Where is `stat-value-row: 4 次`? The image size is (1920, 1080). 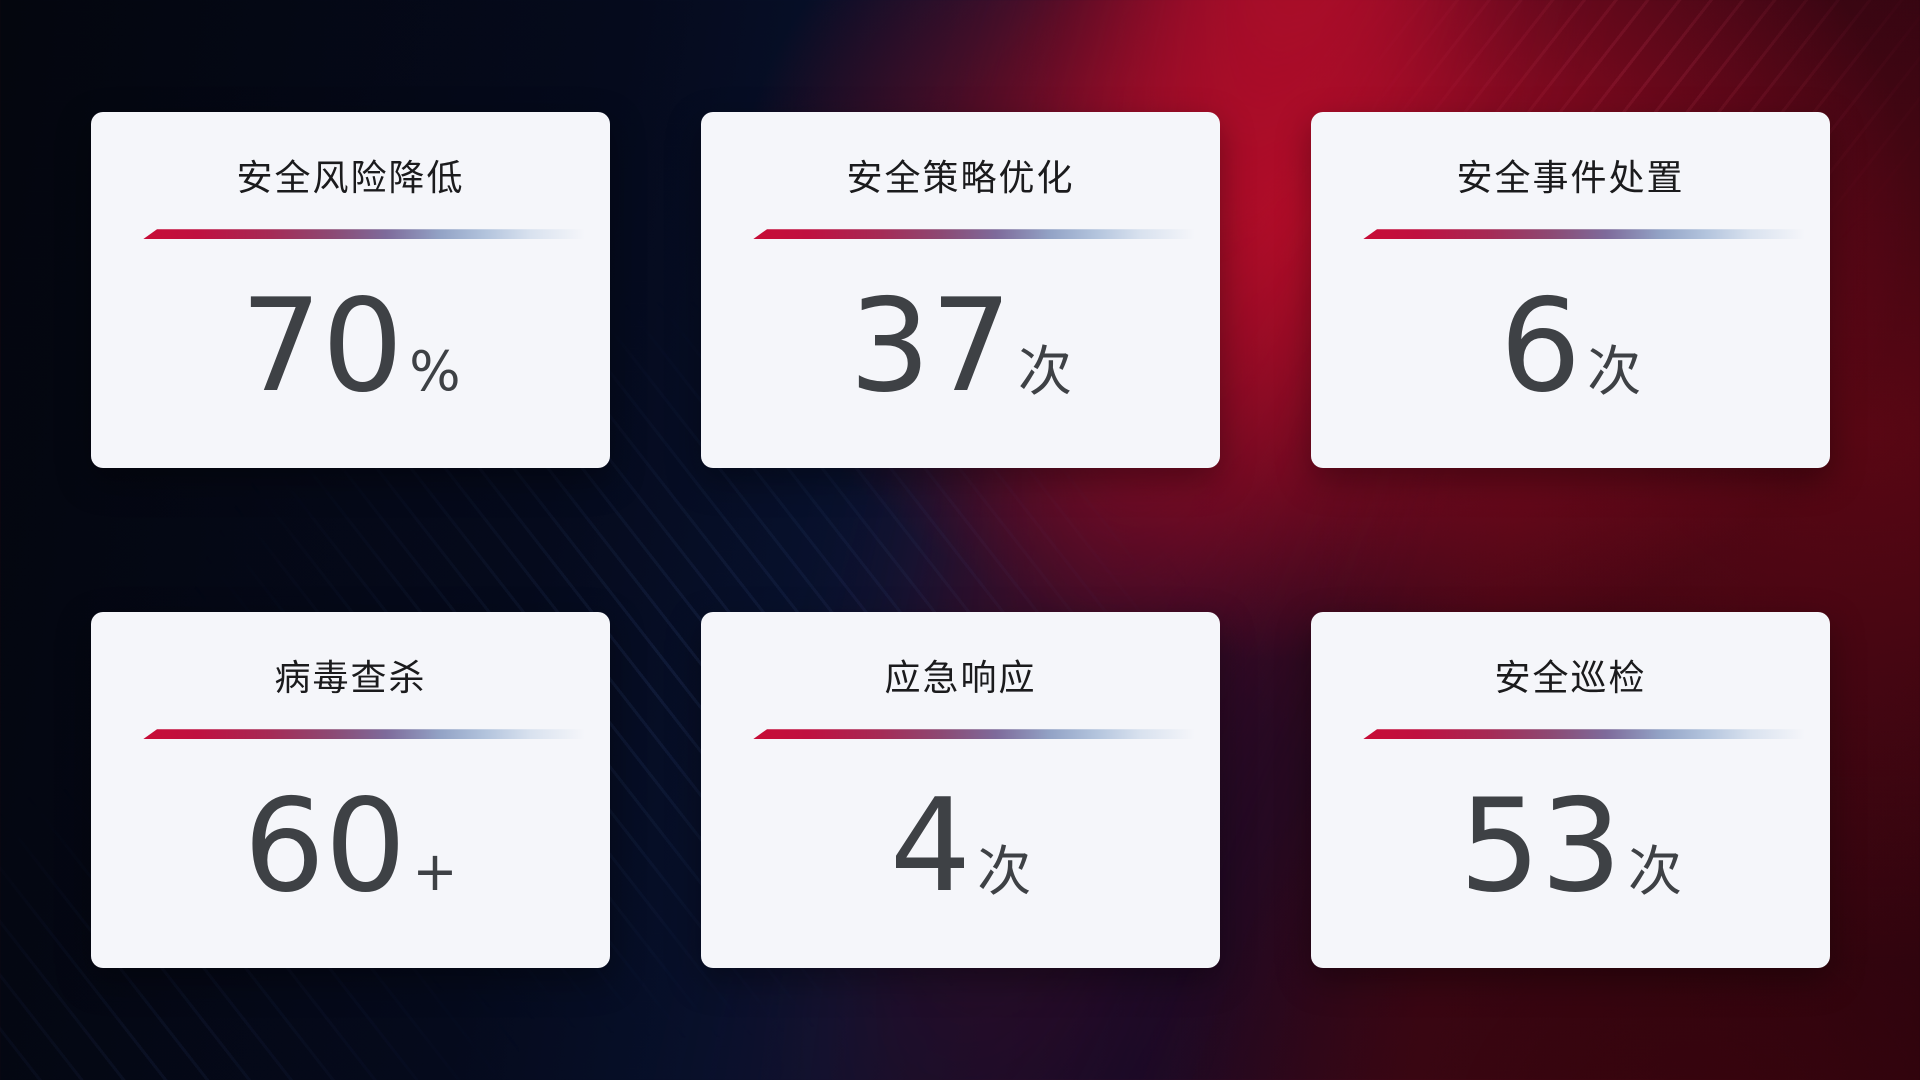
stat-value-row: 4 次 is located at coordinates (960, 853).